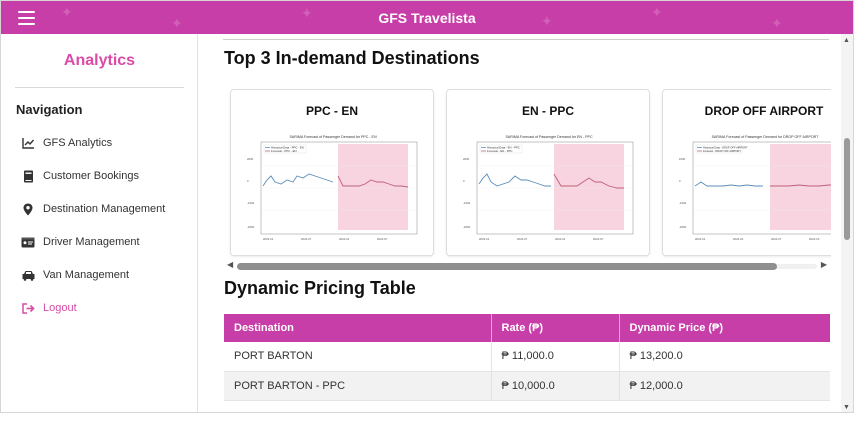 The height and width of the screenshot is (427, 854). I want to click on legend-forecast-label: Forecast - EN - PPC, so click(500, 151).